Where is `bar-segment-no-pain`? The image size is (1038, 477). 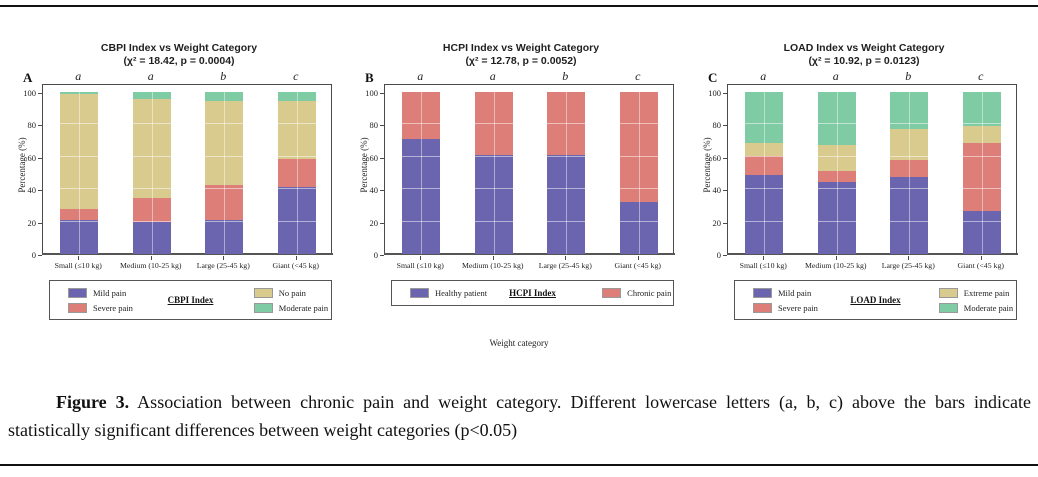 bar-segment-no-pain is located at coordinates (151, 149).